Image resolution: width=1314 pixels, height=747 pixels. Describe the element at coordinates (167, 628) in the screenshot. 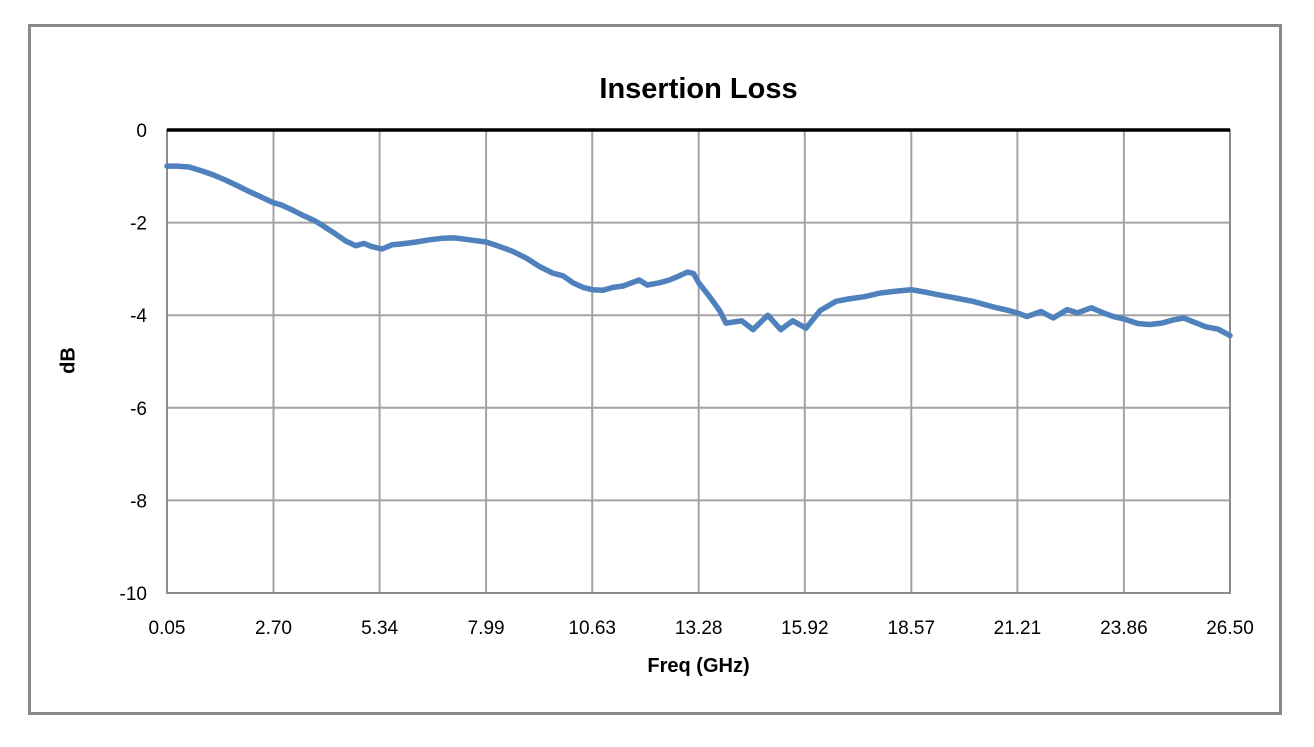

I see `x-tick-label: 0.05` at that location.